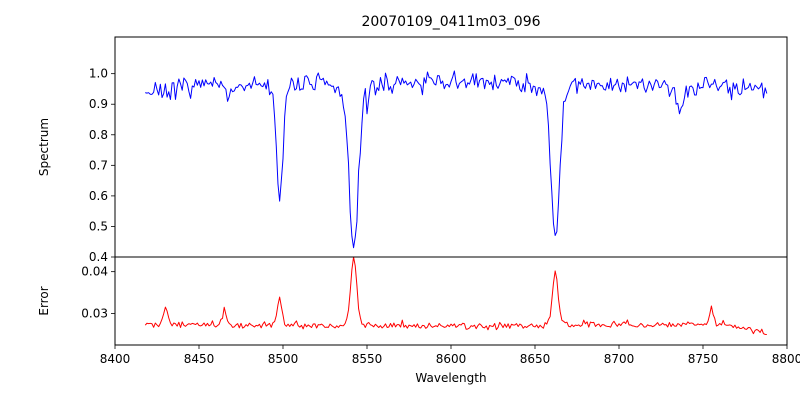 This screenshot has height=400, width=800. What do you see at coordinates (98, 165) in the screenshot?
I see `y-tick-label: 0.7` at bounding box center [98, 165].